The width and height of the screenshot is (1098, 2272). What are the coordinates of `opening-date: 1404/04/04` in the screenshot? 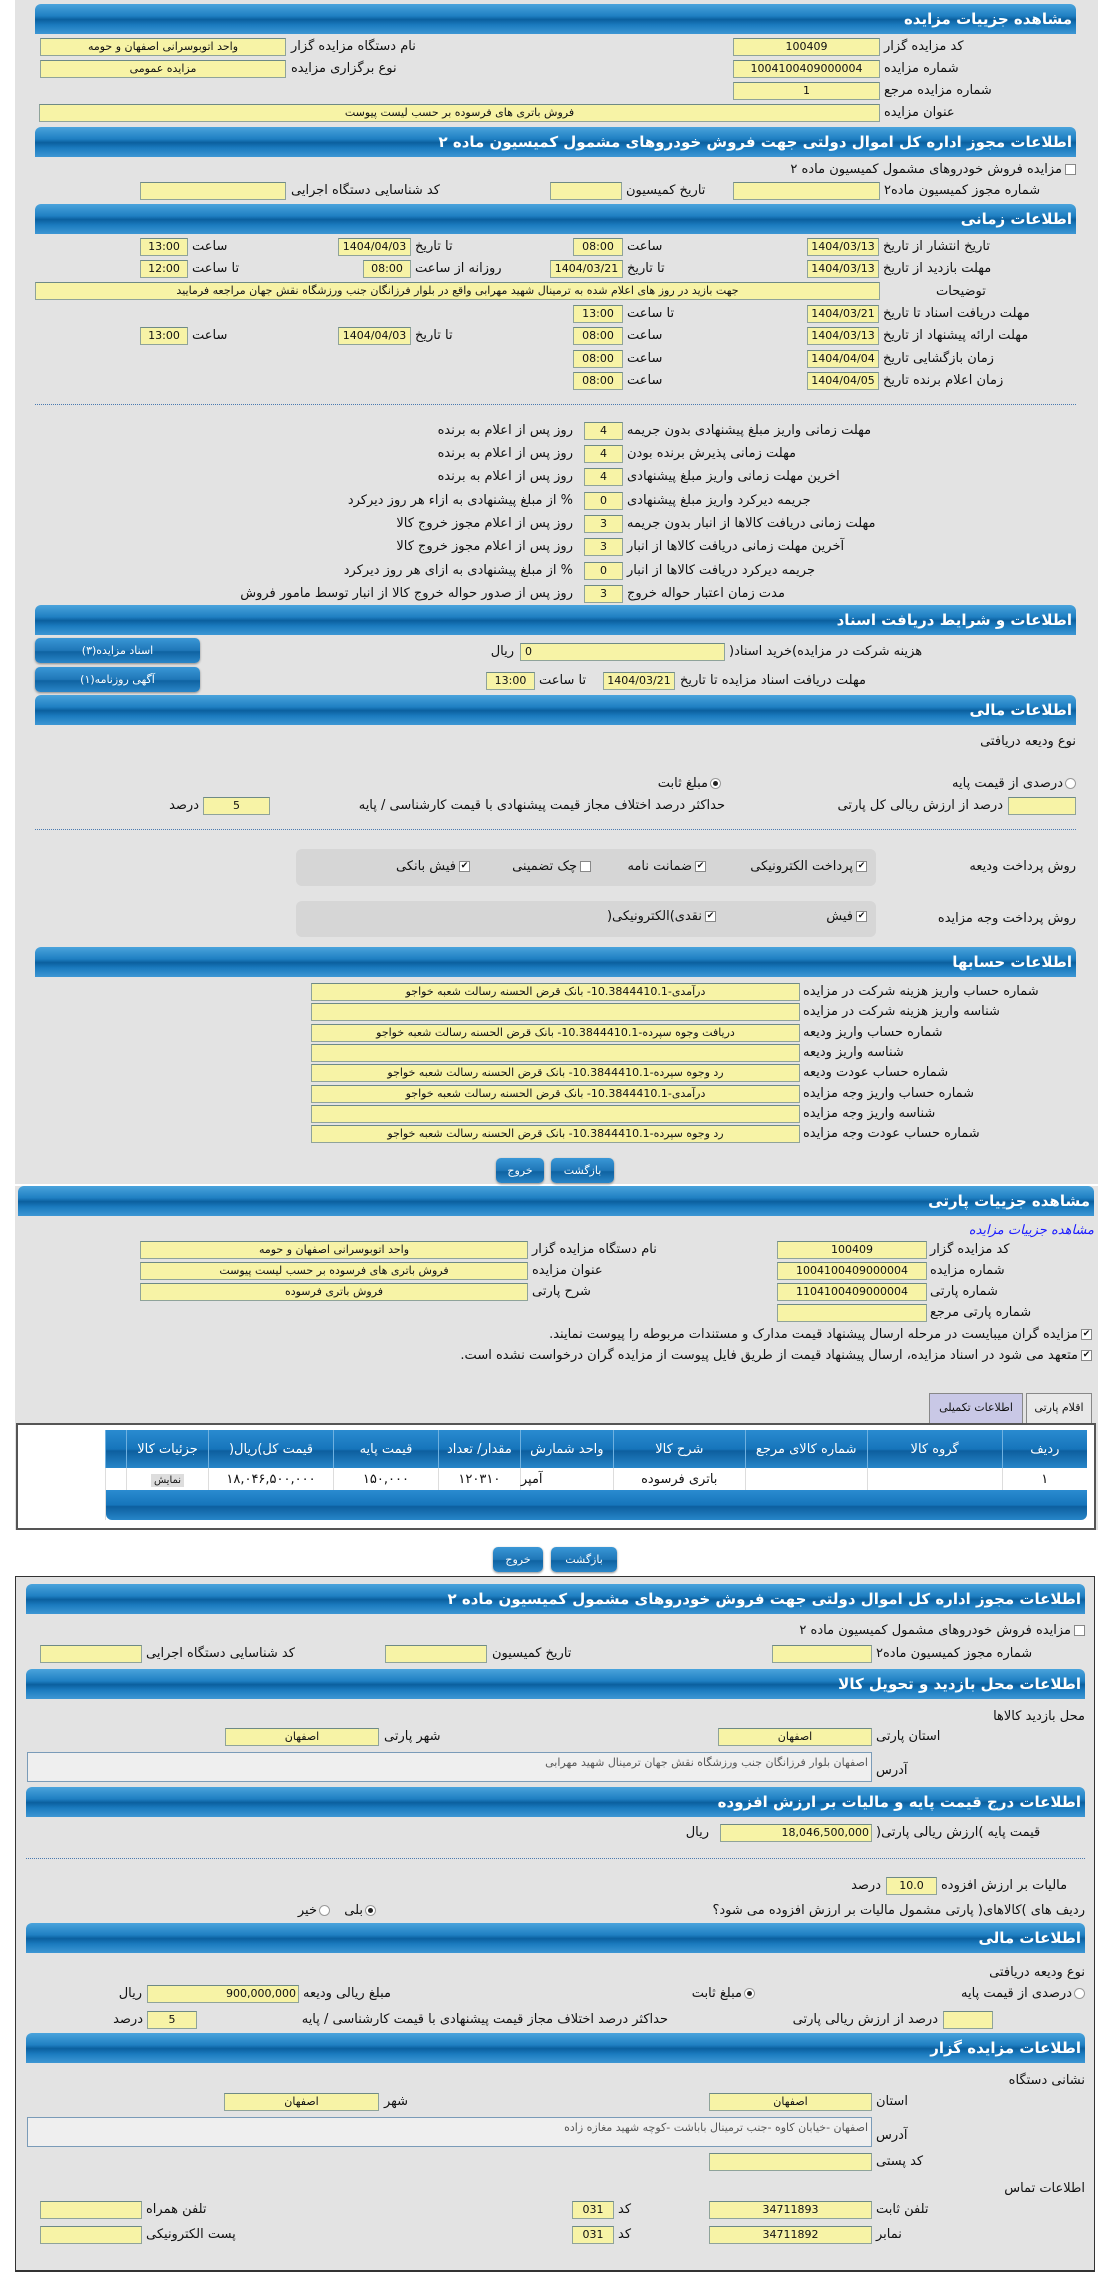 It's located at (843, 359).